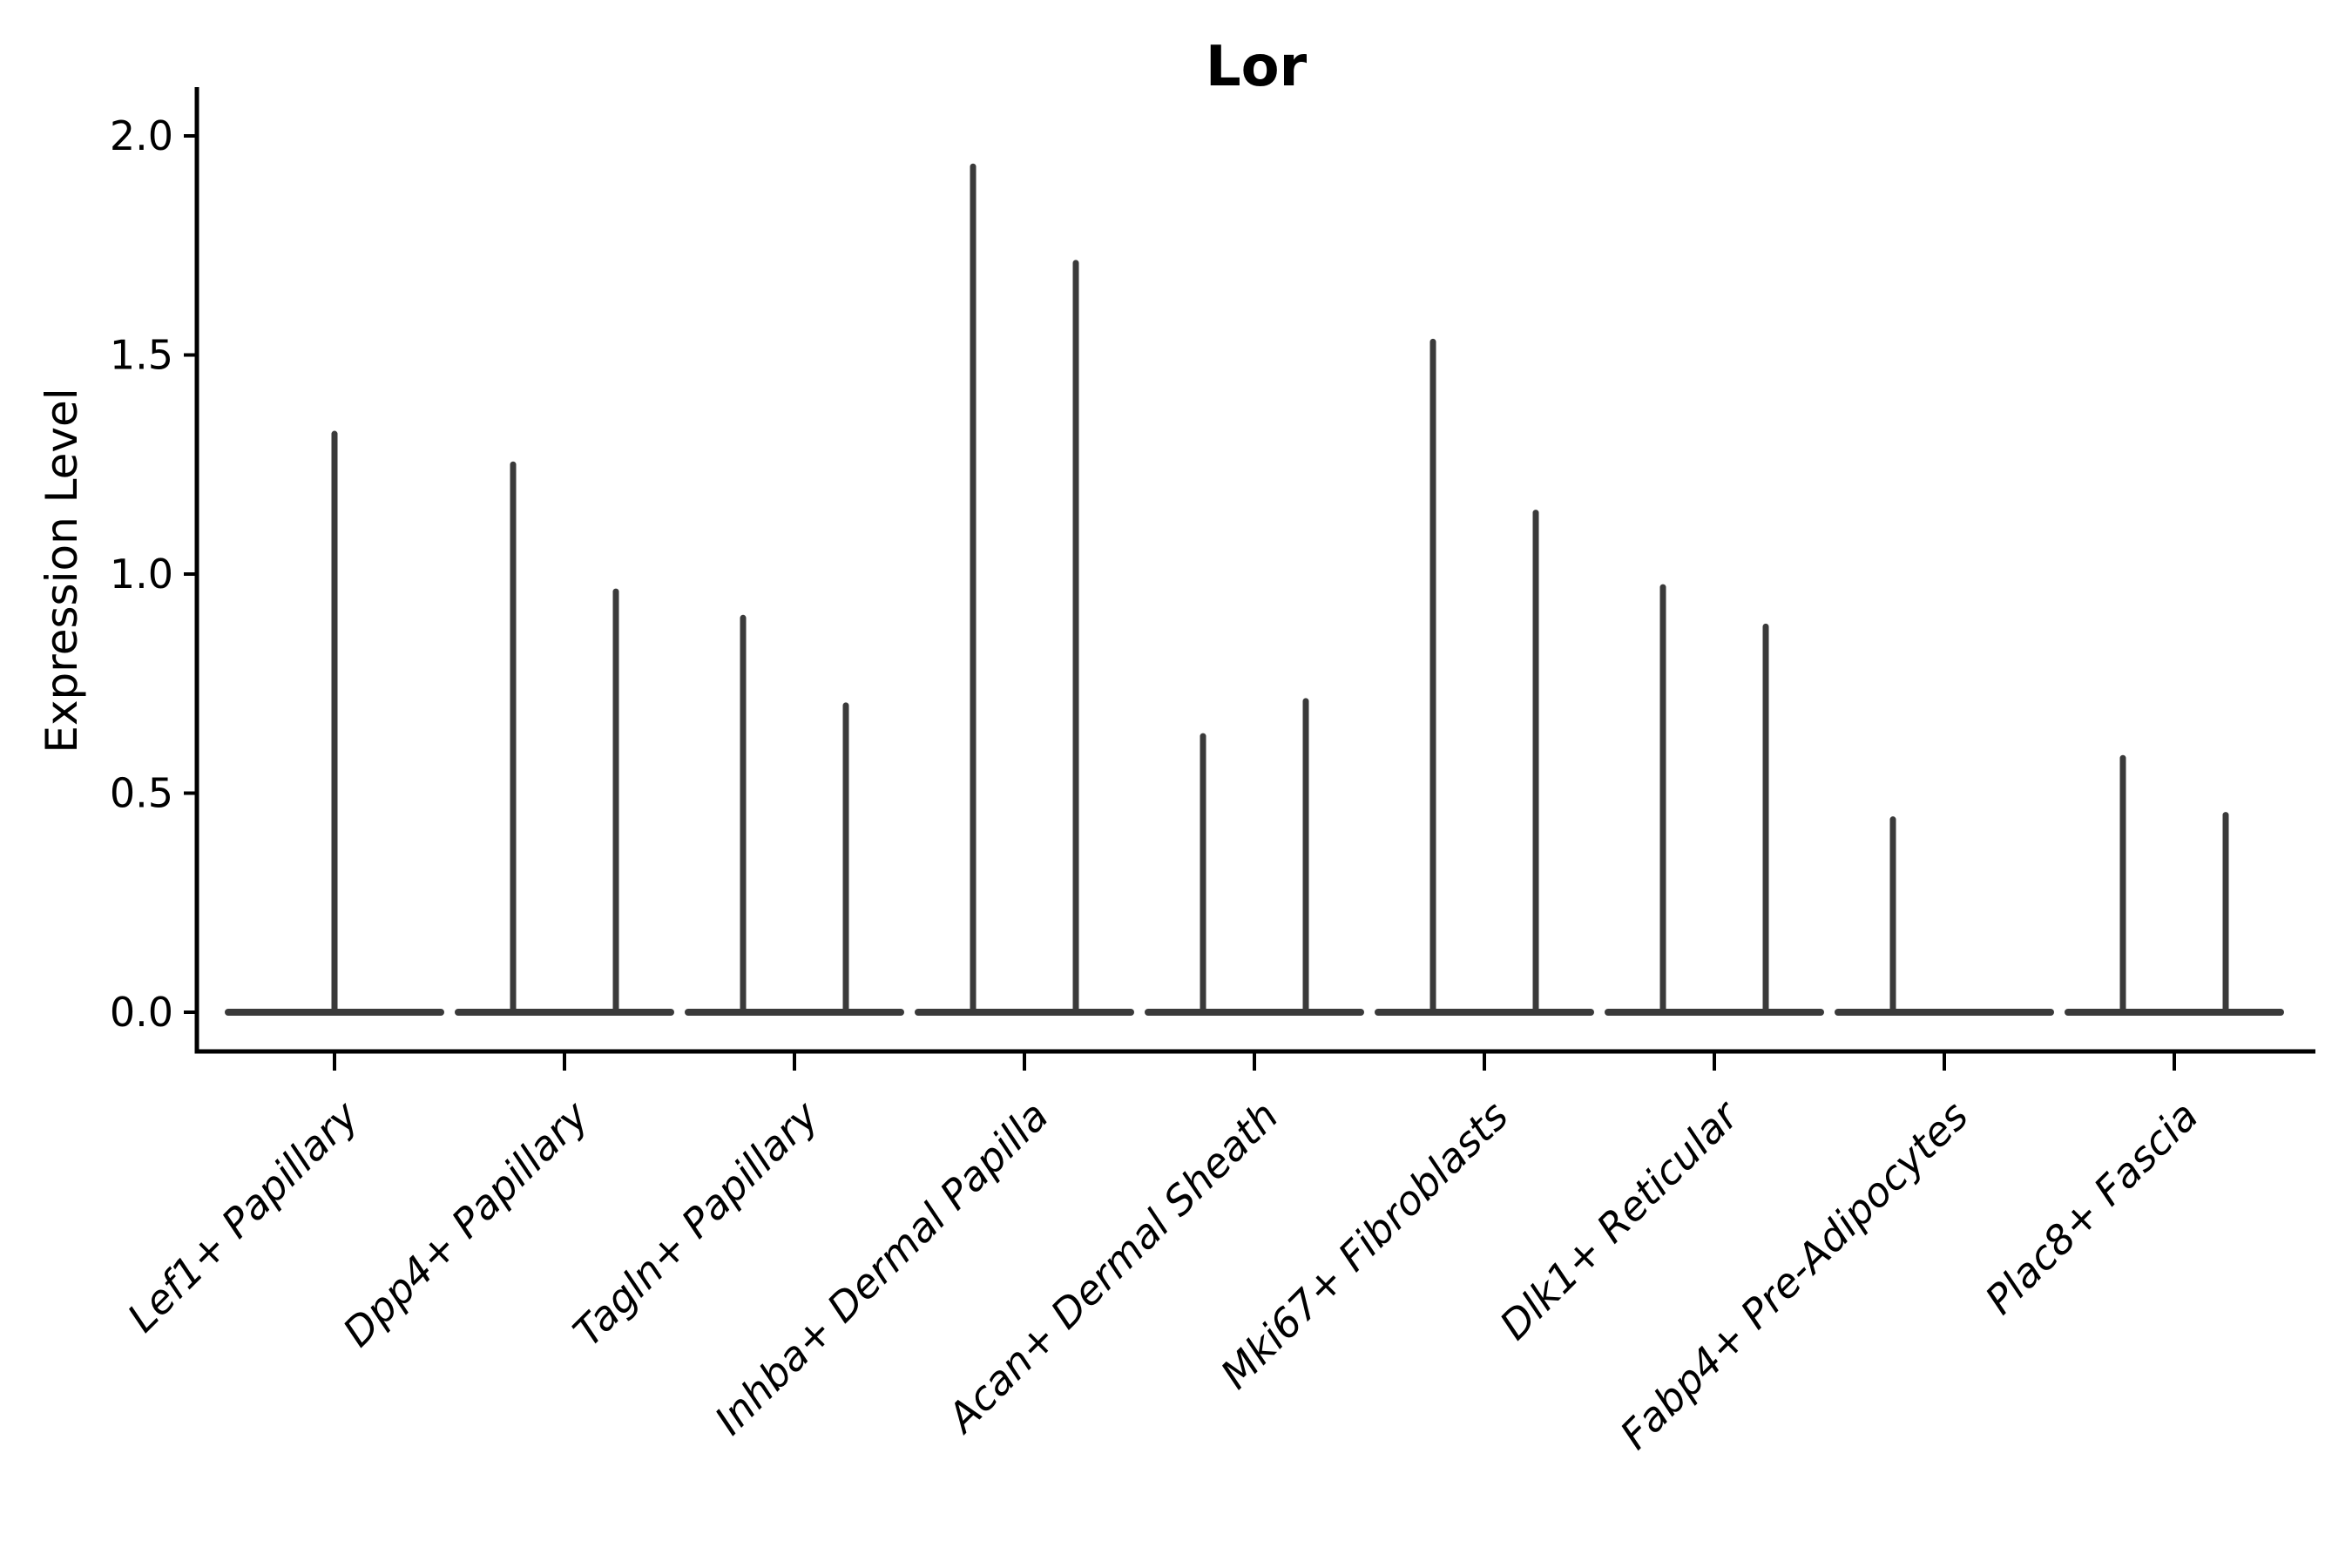  What do you see at coordinates (2092, 1207) in the screenshot?
I see `x-tick-label: Plac8+ Fascia` at bounding box center [2092, 1207].